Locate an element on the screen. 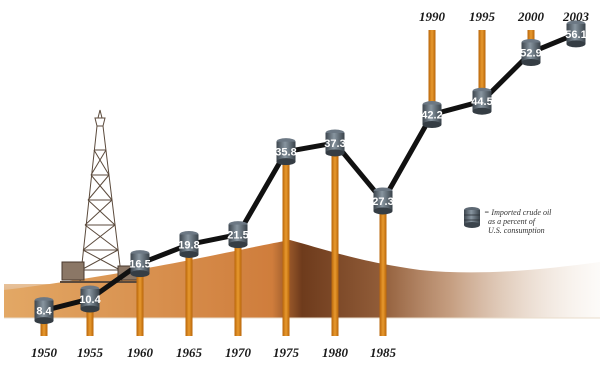 The image size is (601, 366). barrel-marker-1995: 44.5 is located at coordinates (482, 101).